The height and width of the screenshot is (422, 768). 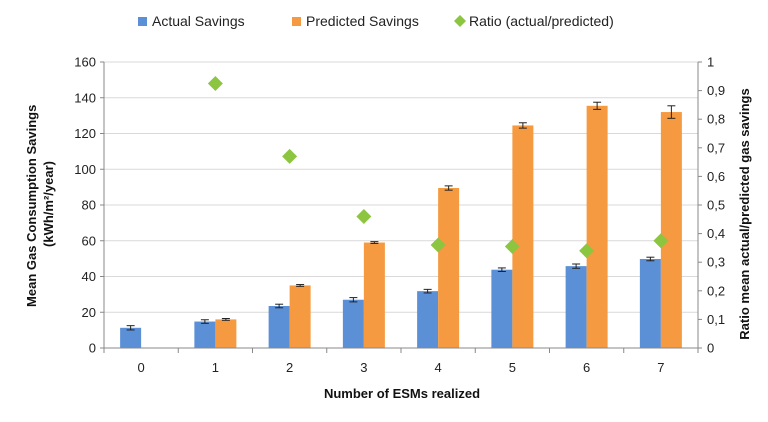 What do you see at coordinates (85, 62) in the screenshot?
I see `y-tick-label: 160` at bounding box center [85, 62].